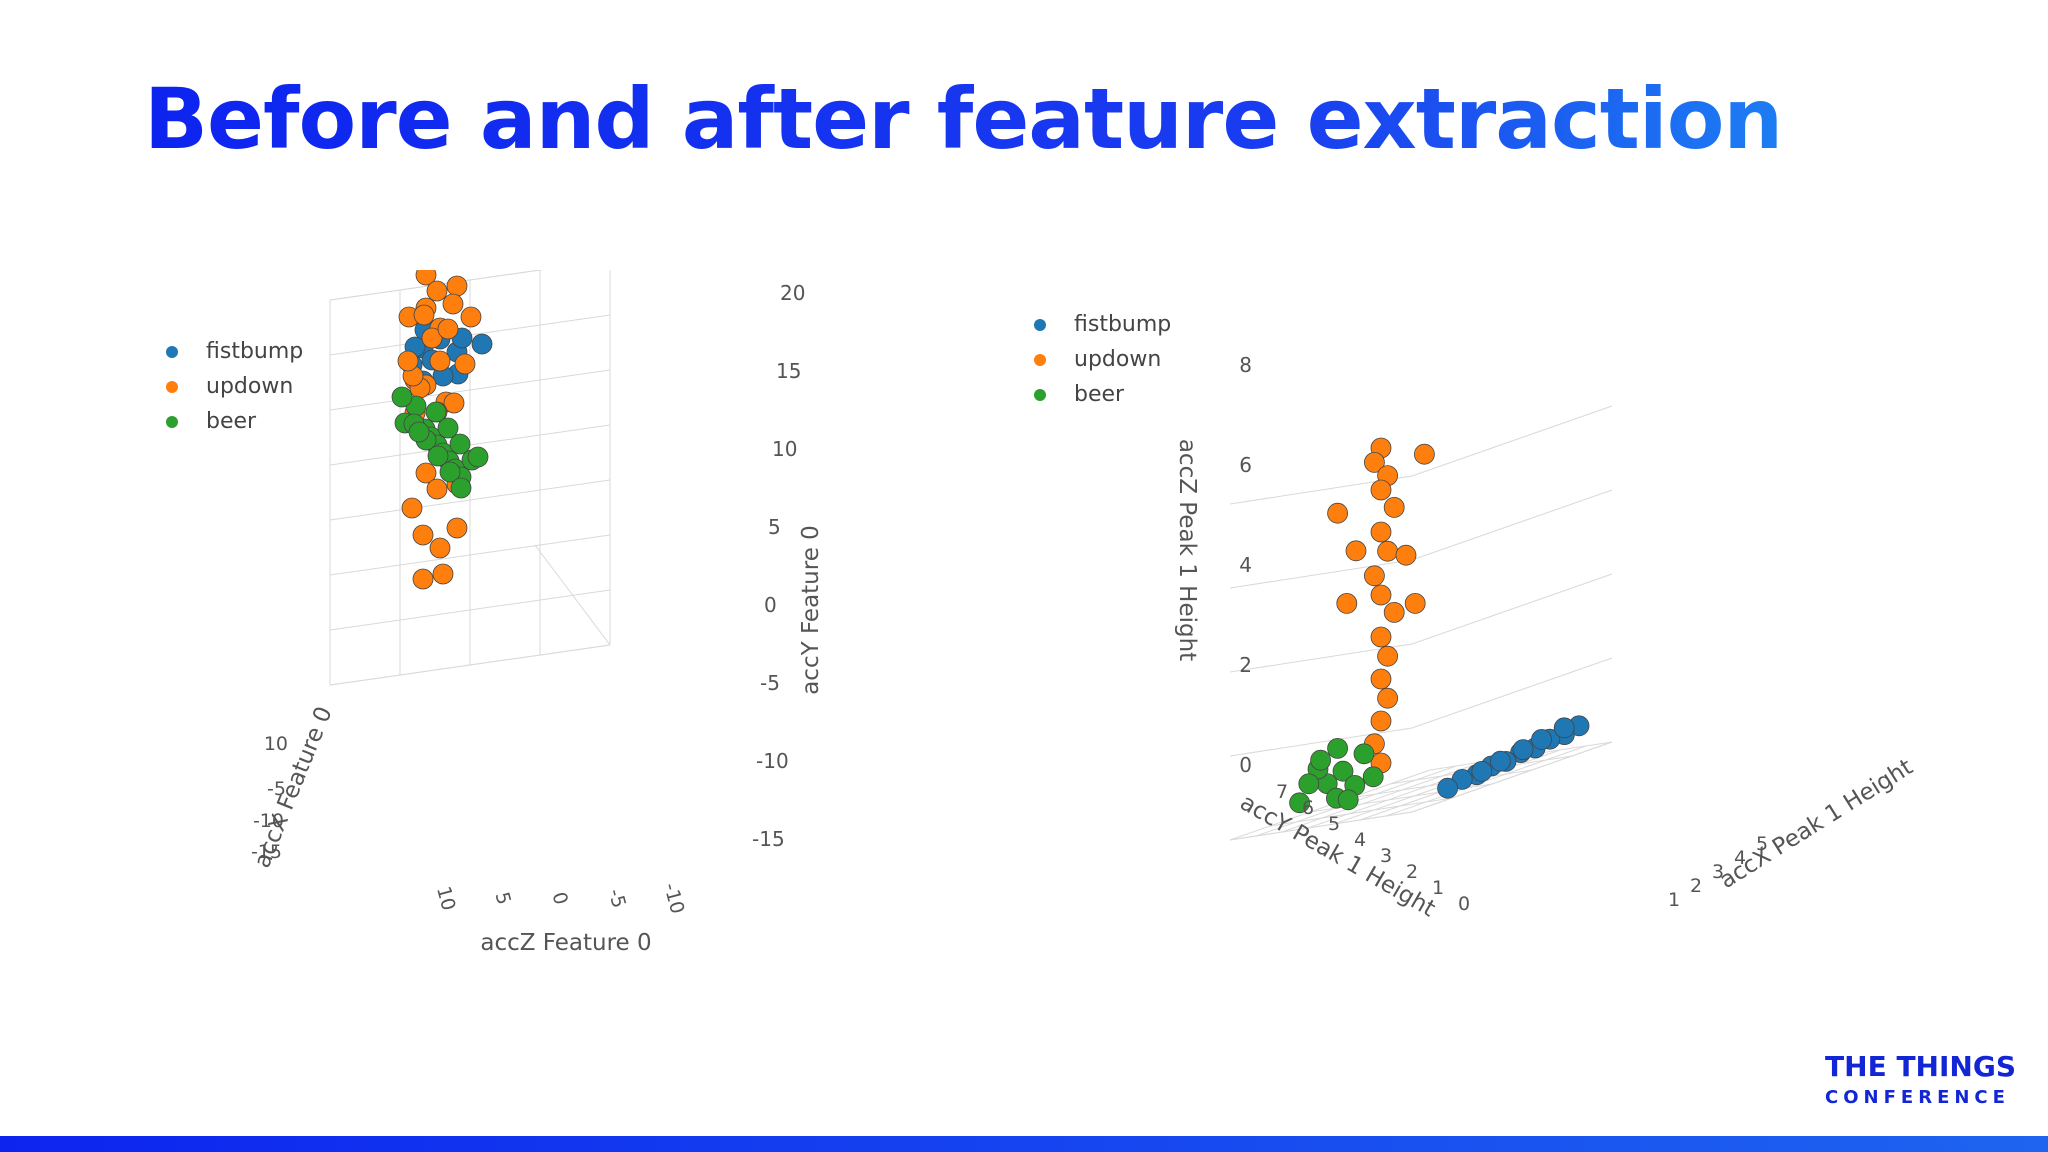  What do you see at coordinates (276, 789) in the screenshot?
I see `tick-label-accX: -5` at bounding box center [276, 789].